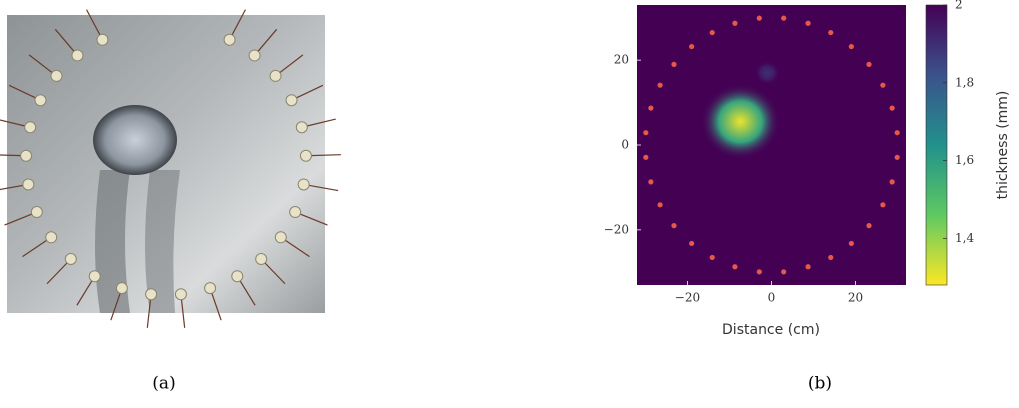 This screenshot has height=408, width=1019. I want to click on x-tick-label: −20, so click(687, 298).